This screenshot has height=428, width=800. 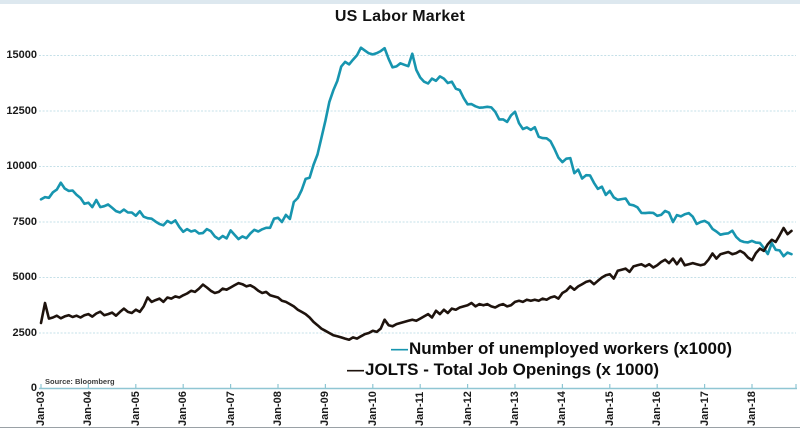 What do you see at coordinates (33, 388) in the screenshot?
I see `y-tick-label: 0` at bounding box center [33, 388].